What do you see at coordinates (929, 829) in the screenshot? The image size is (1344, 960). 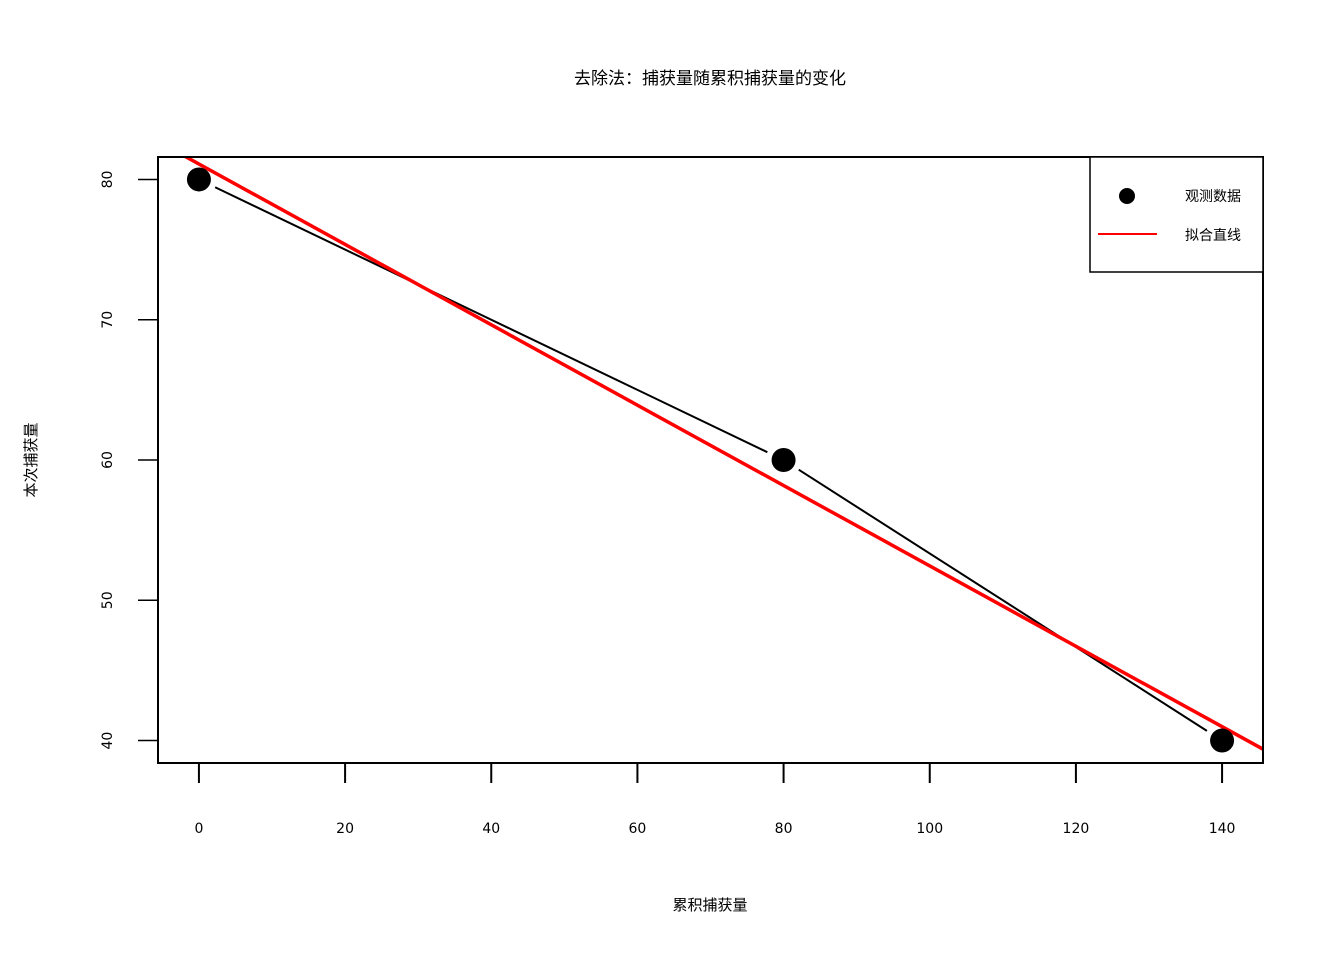 I see `x-tick-label: 100` at bounding box center [929, 829].